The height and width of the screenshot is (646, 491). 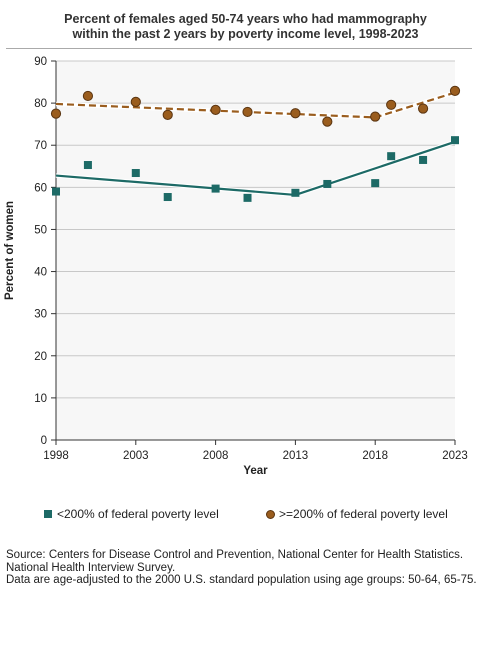 I want to click on x-tick-label: 2018, so click(x=375, y=456).